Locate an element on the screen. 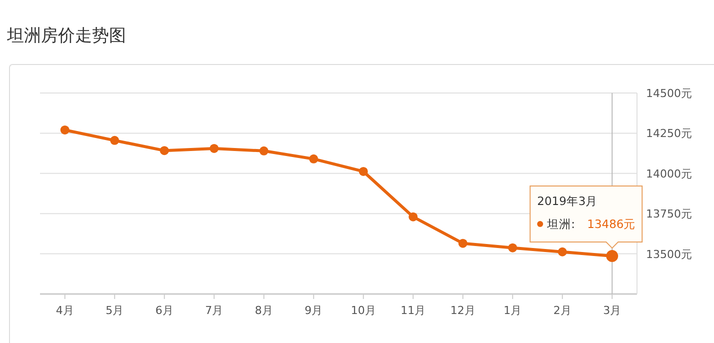  x-tick-label: 1月 is located at coordinates (513, 310).